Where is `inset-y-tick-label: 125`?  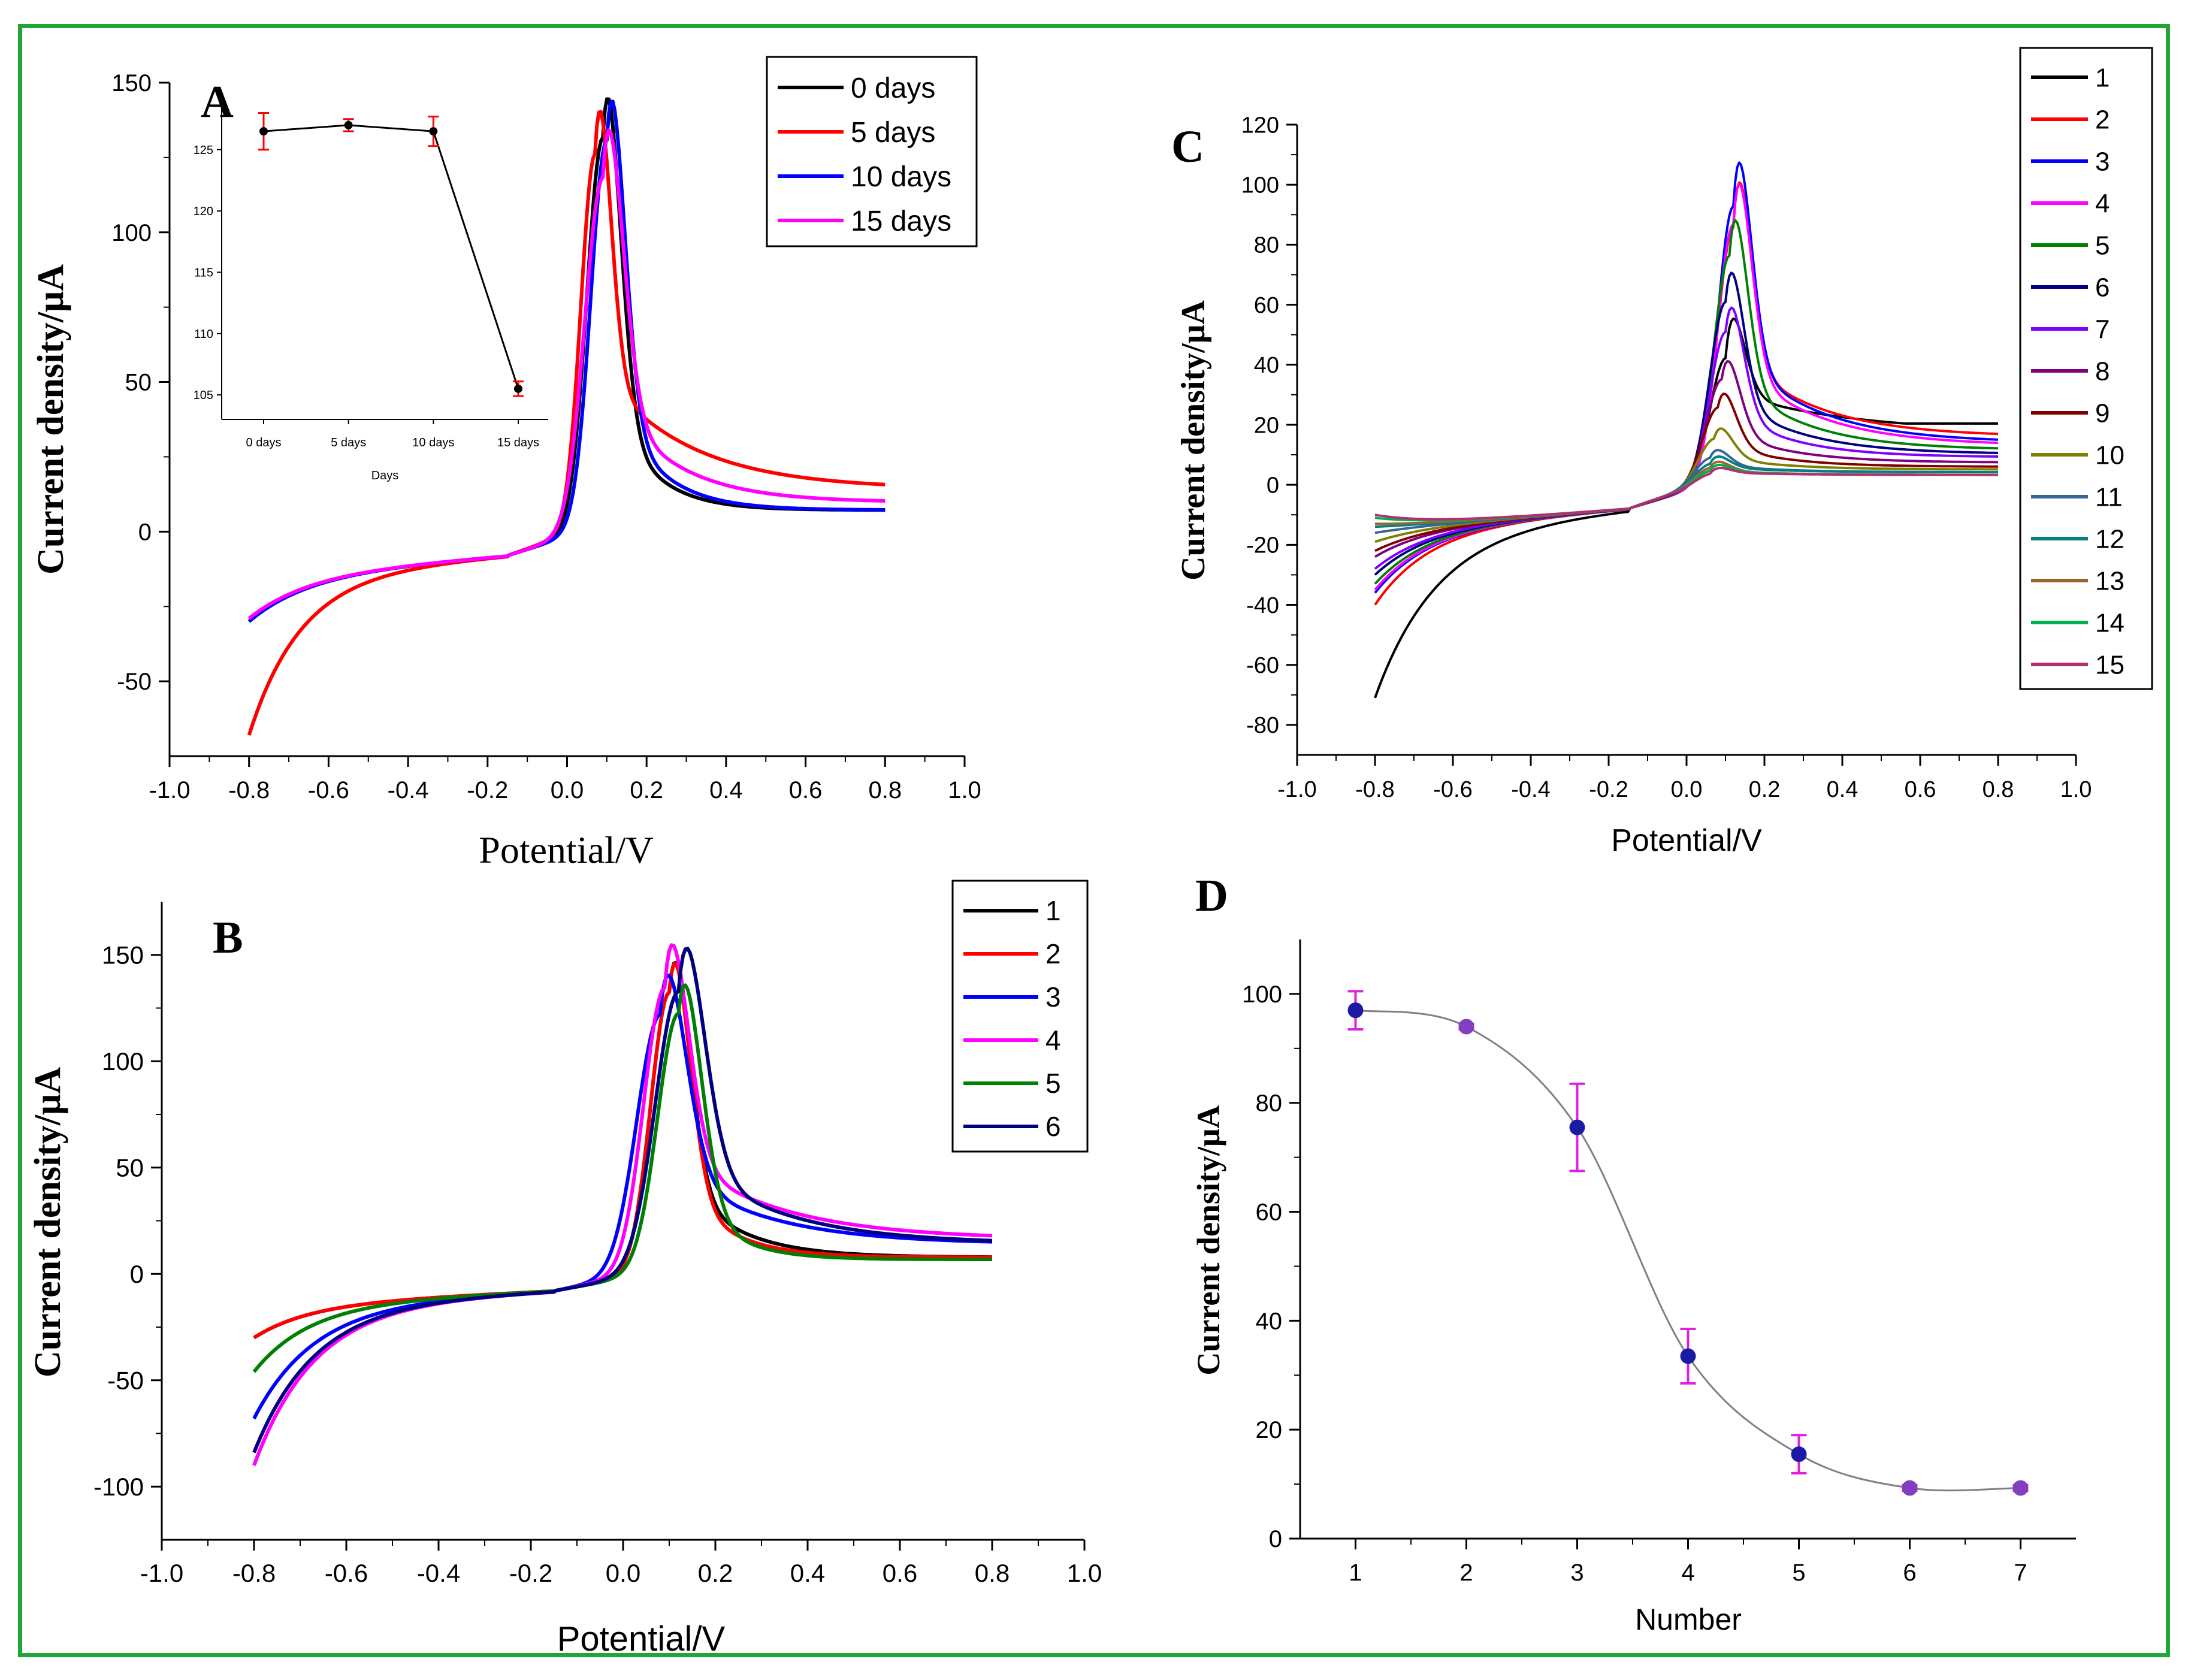
inset-y-tick-label: 125 is located at coordinates (203, 150).